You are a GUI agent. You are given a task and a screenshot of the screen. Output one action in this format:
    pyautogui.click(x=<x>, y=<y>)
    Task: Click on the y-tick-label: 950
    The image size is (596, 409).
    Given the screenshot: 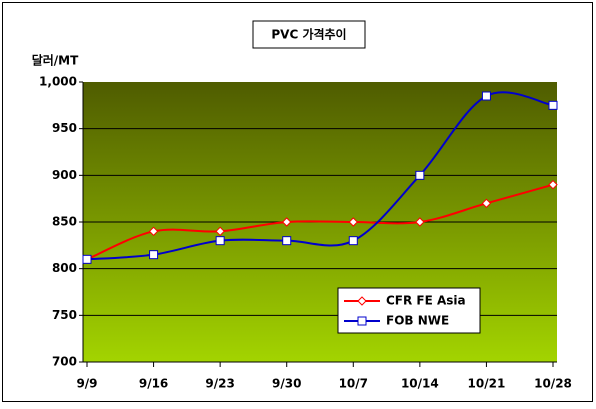 What is the action you would take?
    pyautogui.click(x=64, y=128)
    